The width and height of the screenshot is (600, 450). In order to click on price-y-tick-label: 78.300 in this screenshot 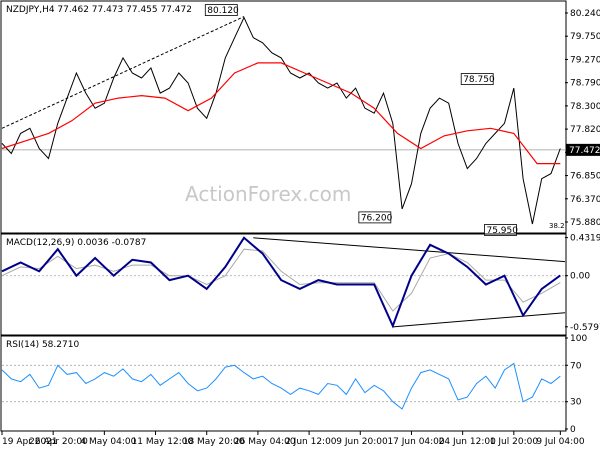, I will do `click(585, 107)`.